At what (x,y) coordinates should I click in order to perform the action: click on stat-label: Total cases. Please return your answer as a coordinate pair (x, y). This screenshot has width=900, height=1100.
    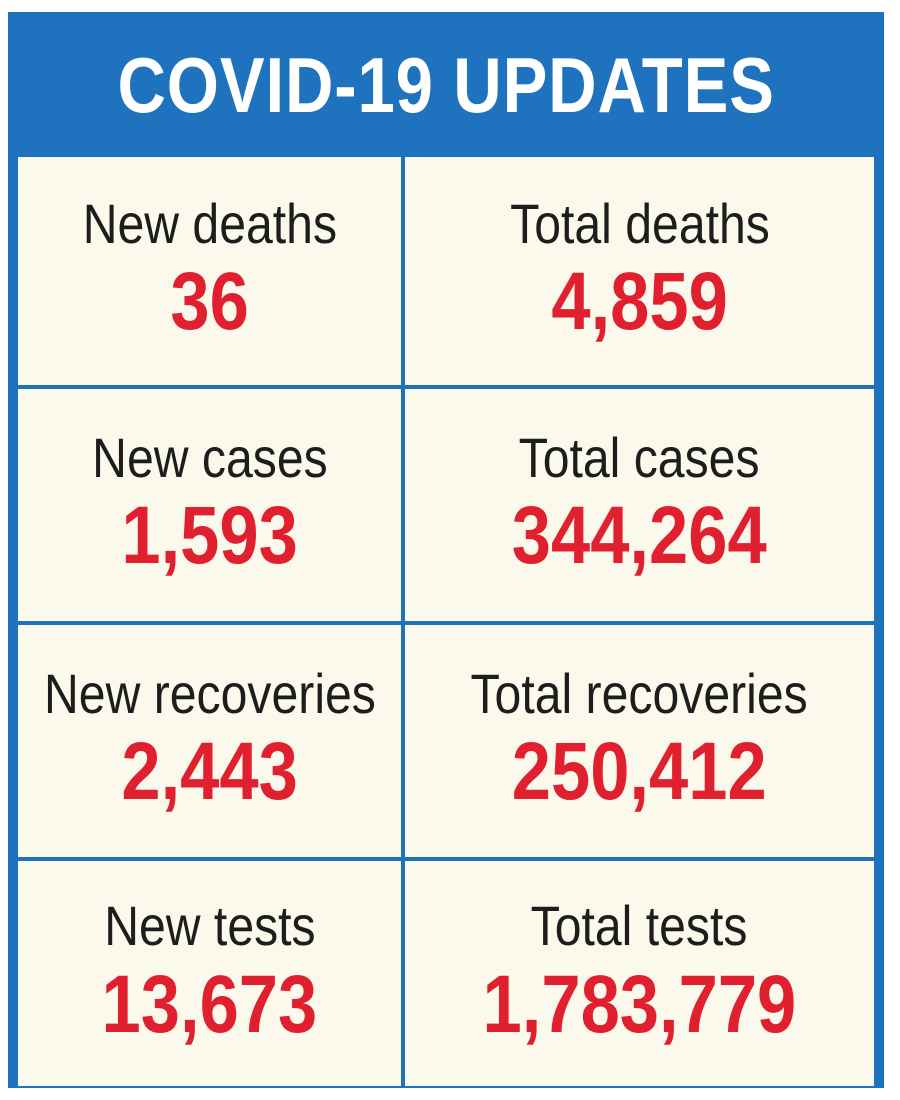
    Looking at the image, I should click on (639, 457).